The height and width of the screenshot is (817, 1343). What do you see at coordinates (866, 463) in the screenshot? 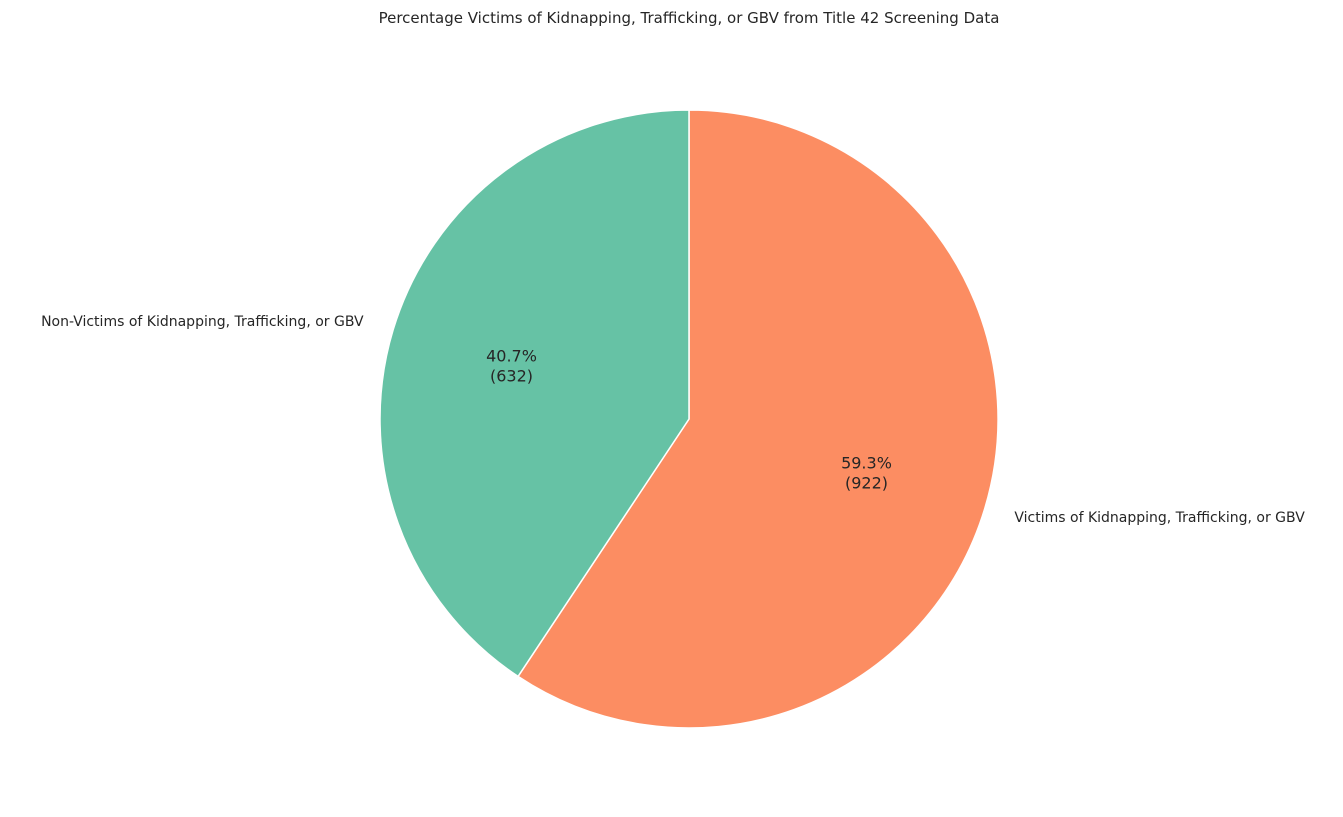
I see `slice-percent-label-0: 59.3%` at bounding box center [866, 463].